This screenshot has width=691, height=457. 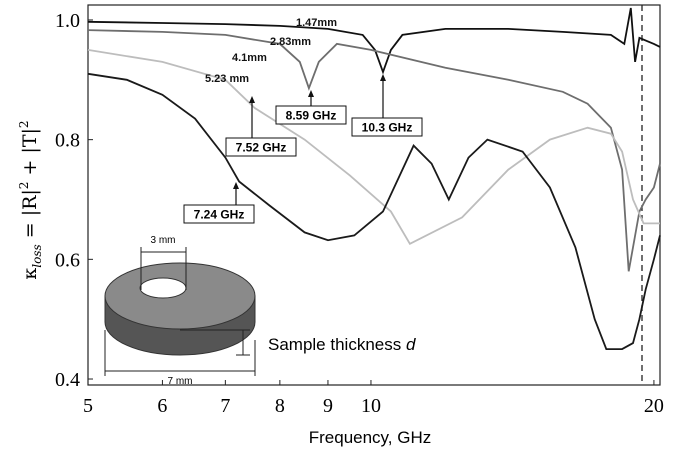 I want to click on inset-caption: Sample thickness d, so click(x=342, y=344).